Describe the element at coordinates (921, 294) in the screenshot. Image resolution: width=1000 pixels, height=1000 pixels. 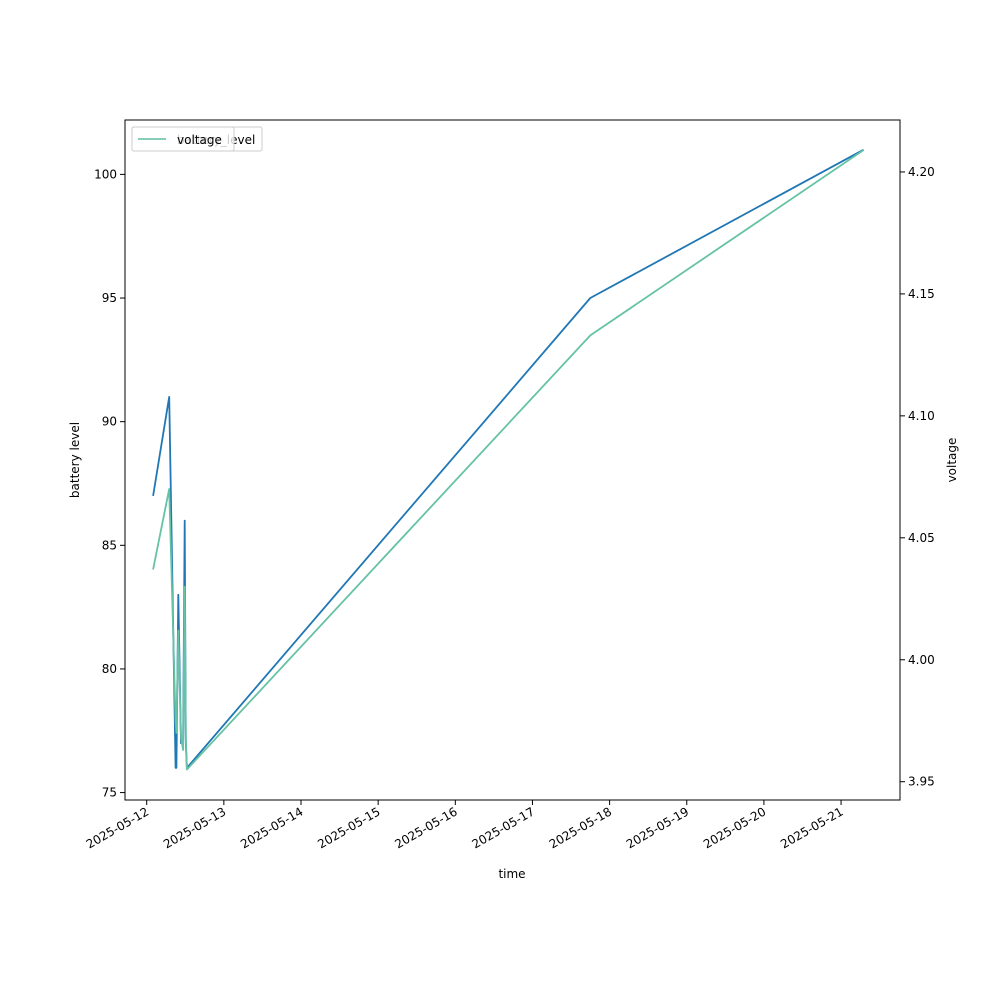
I see `y-right-tick-label: 4.15` at that location.